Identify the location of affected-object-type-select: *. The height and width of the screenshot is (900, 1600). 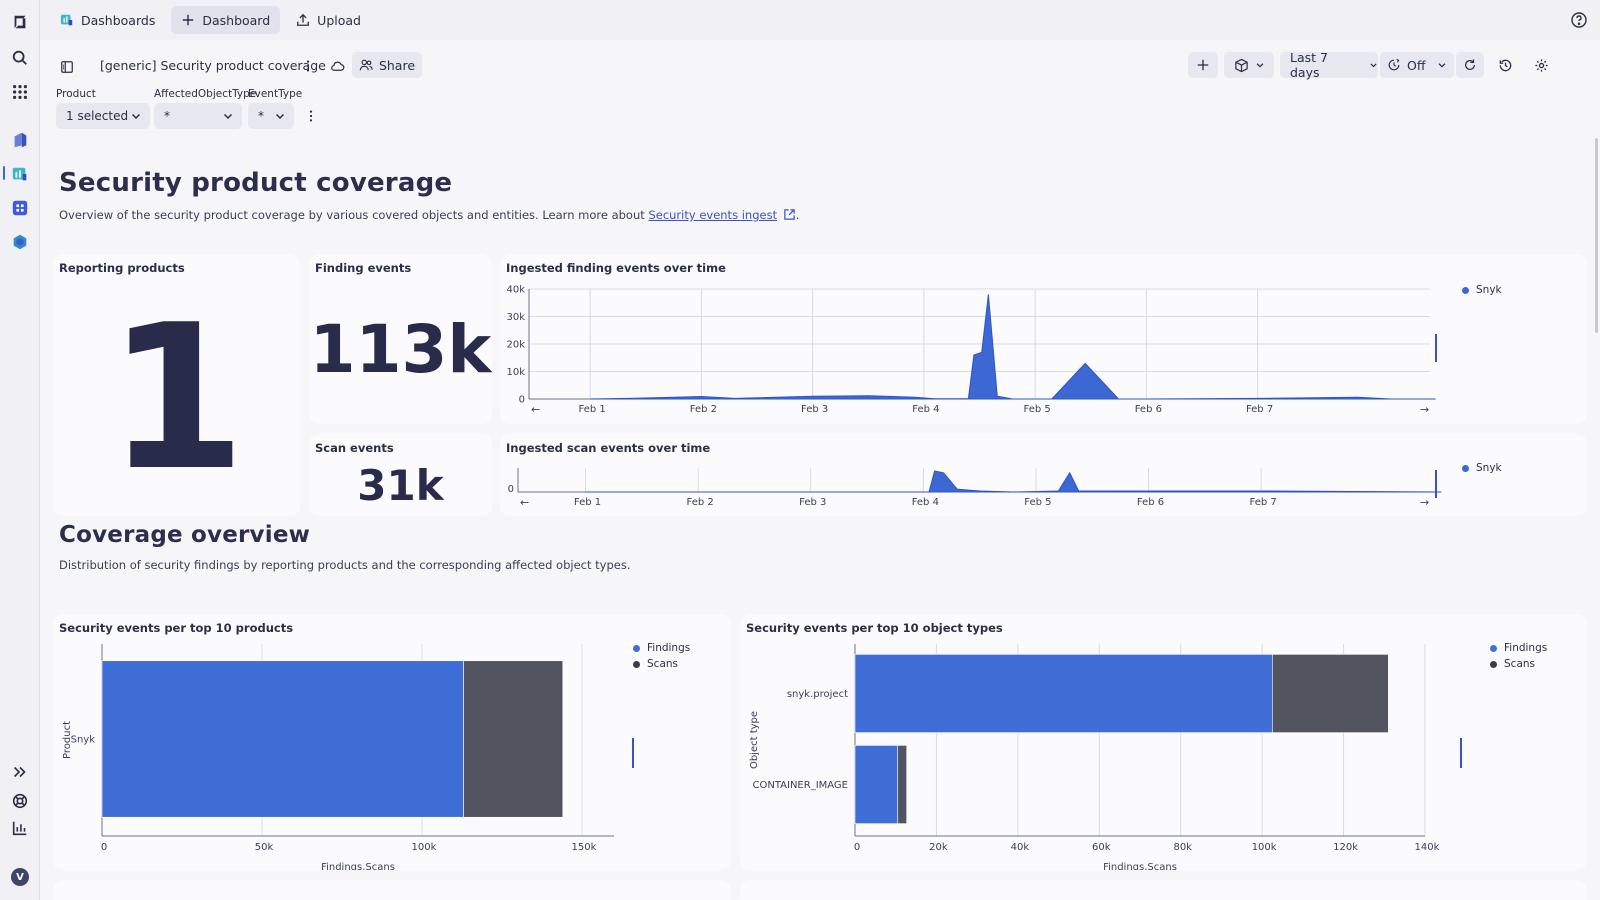
(198, 116).